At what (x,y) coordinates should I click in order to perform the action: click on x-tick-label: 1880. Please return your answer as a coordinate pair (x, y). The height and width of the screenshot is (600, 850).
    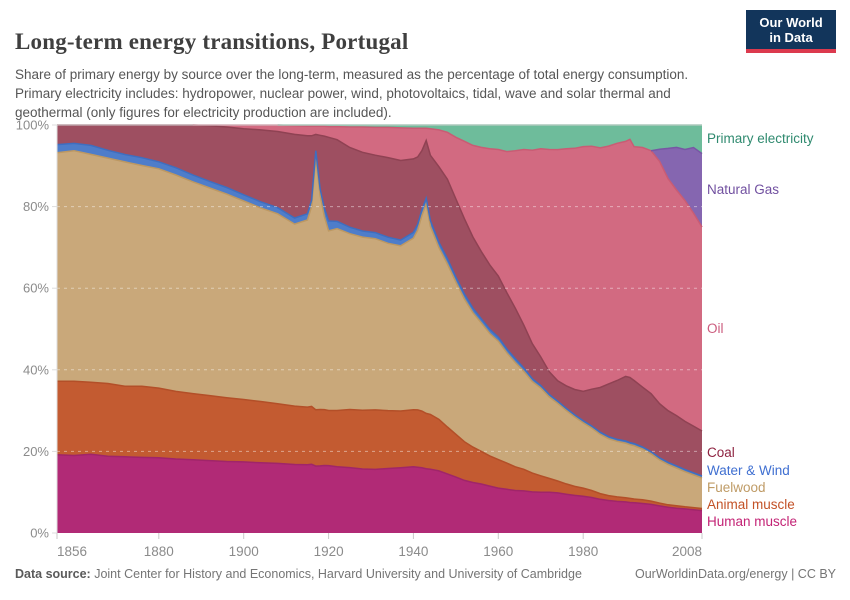
    Looking at the image, I should click on (159, 551).